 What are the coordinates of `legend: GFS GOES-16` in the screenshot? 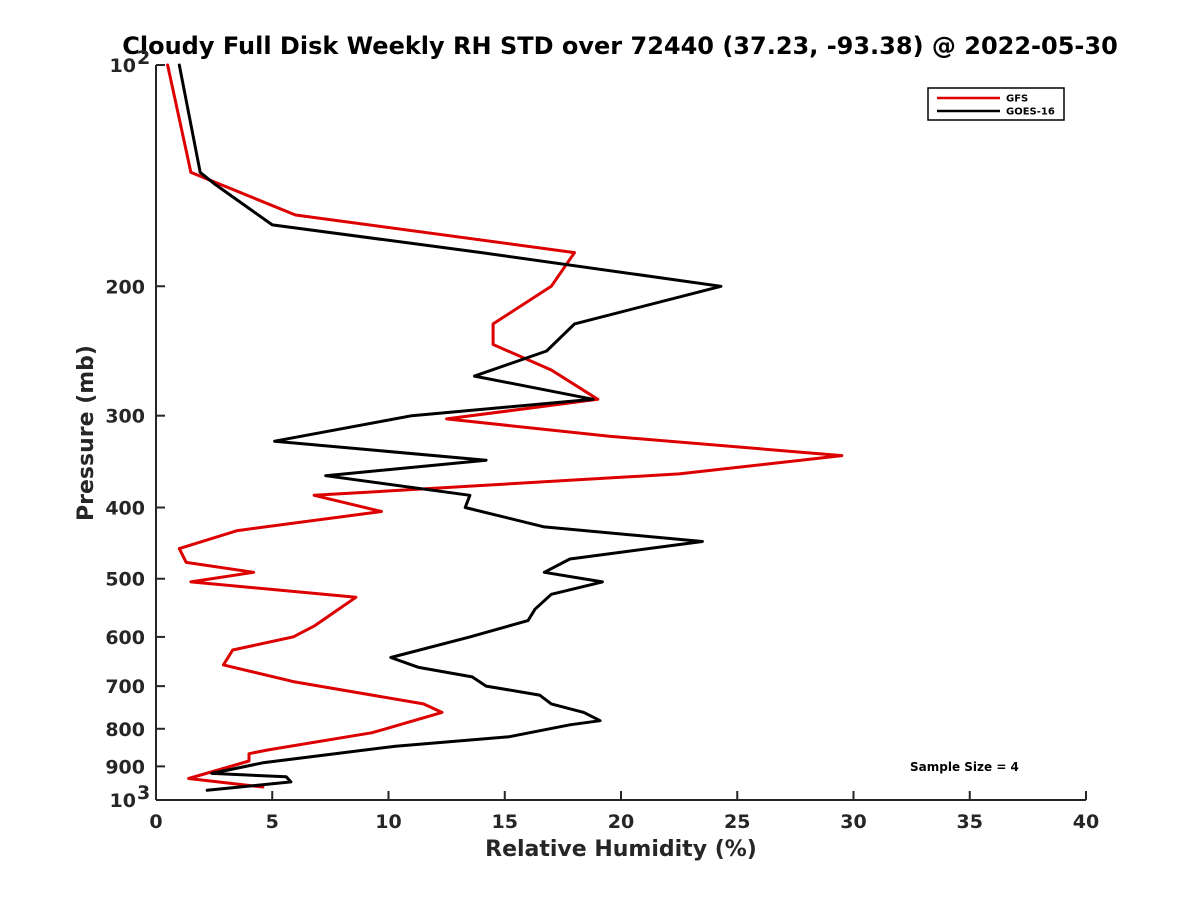 It's located at (996, 104).